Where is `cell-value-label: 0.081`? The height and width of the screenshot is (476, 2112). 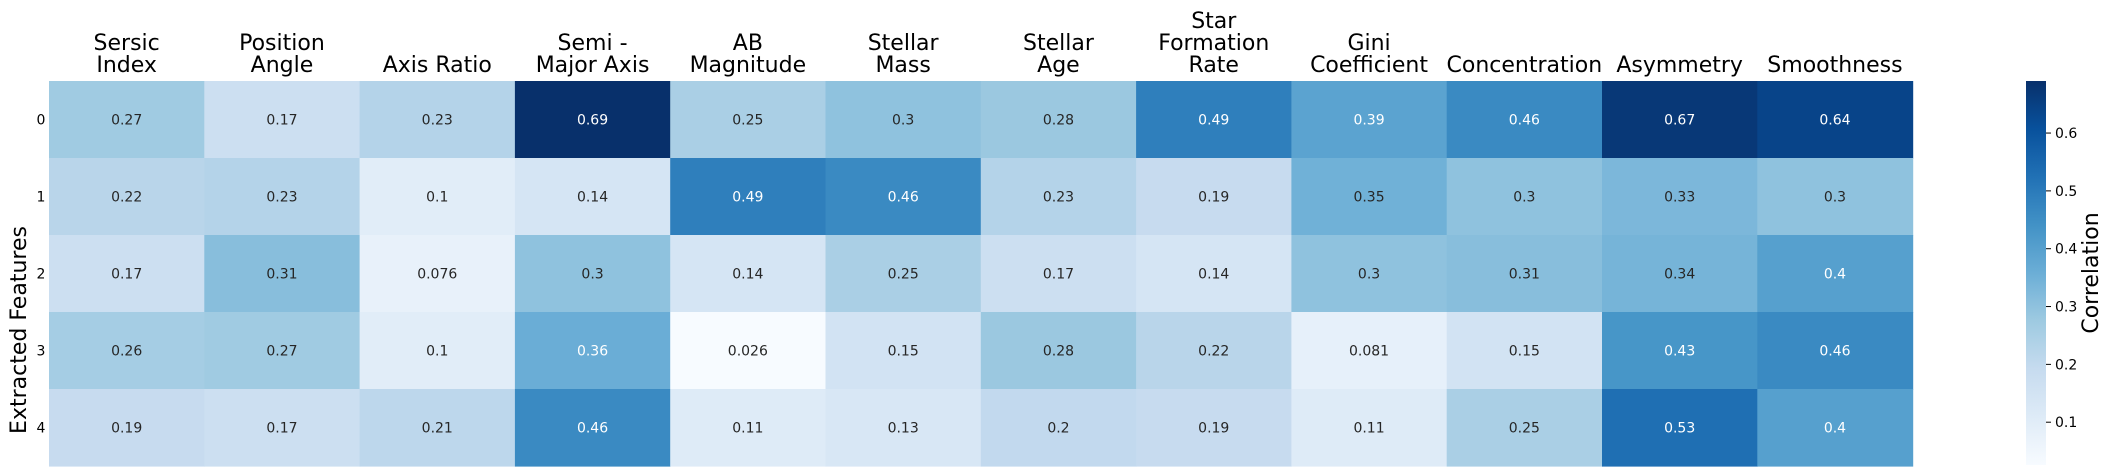
cell-value-label: 0.081 is located at coordinates (1369, 352).